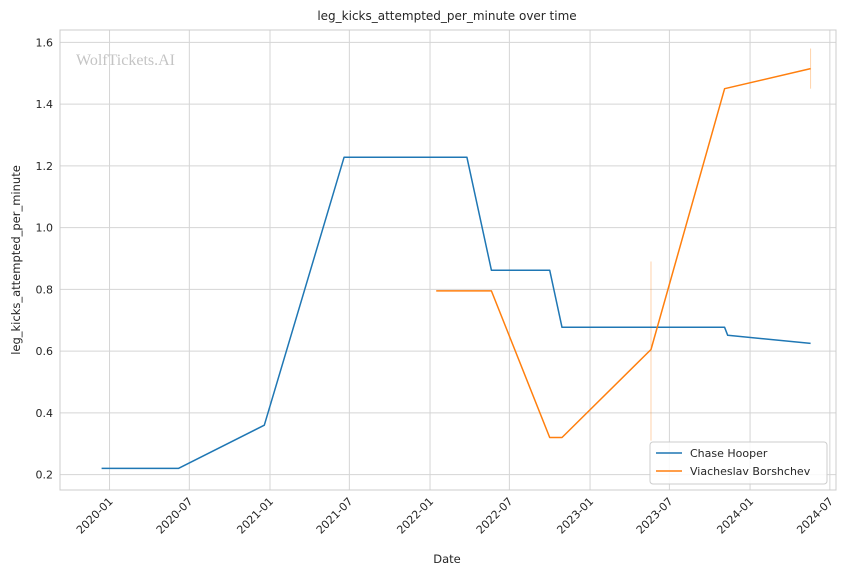  Describe the element at coordinates (735, 516) in the screenshot. I see `x-tick-label: 2024-01` at that location.